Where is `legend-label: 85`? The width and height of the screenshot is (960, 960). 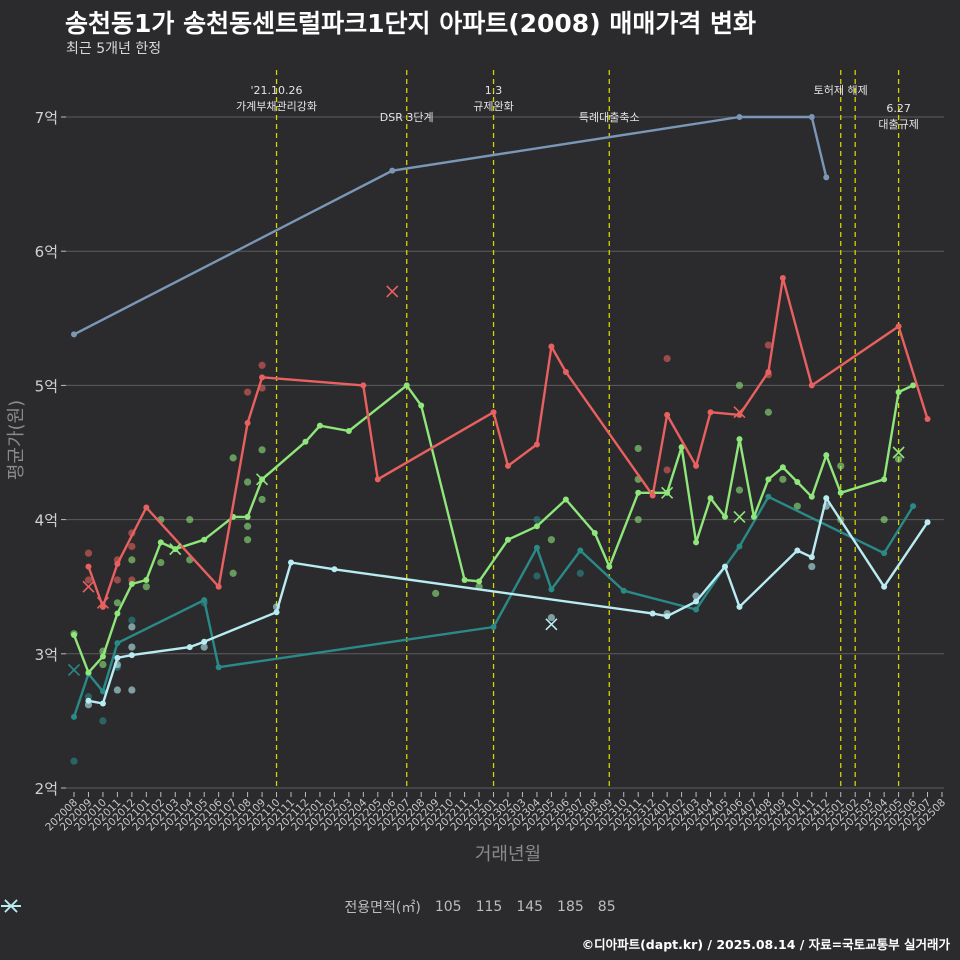
legend-label: 85 is located at coordinates (606, 907).